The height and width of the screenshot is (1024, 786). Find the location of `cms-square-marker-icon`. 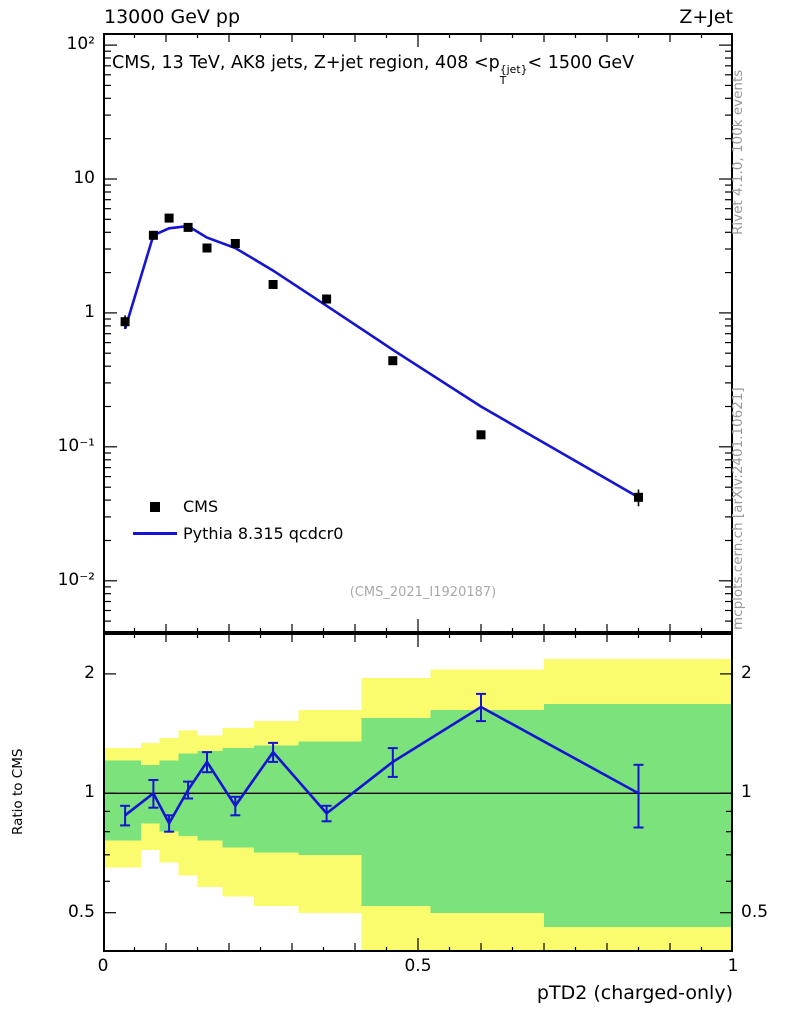

cms-square-marker-icon is located at coordinates (155, 506).